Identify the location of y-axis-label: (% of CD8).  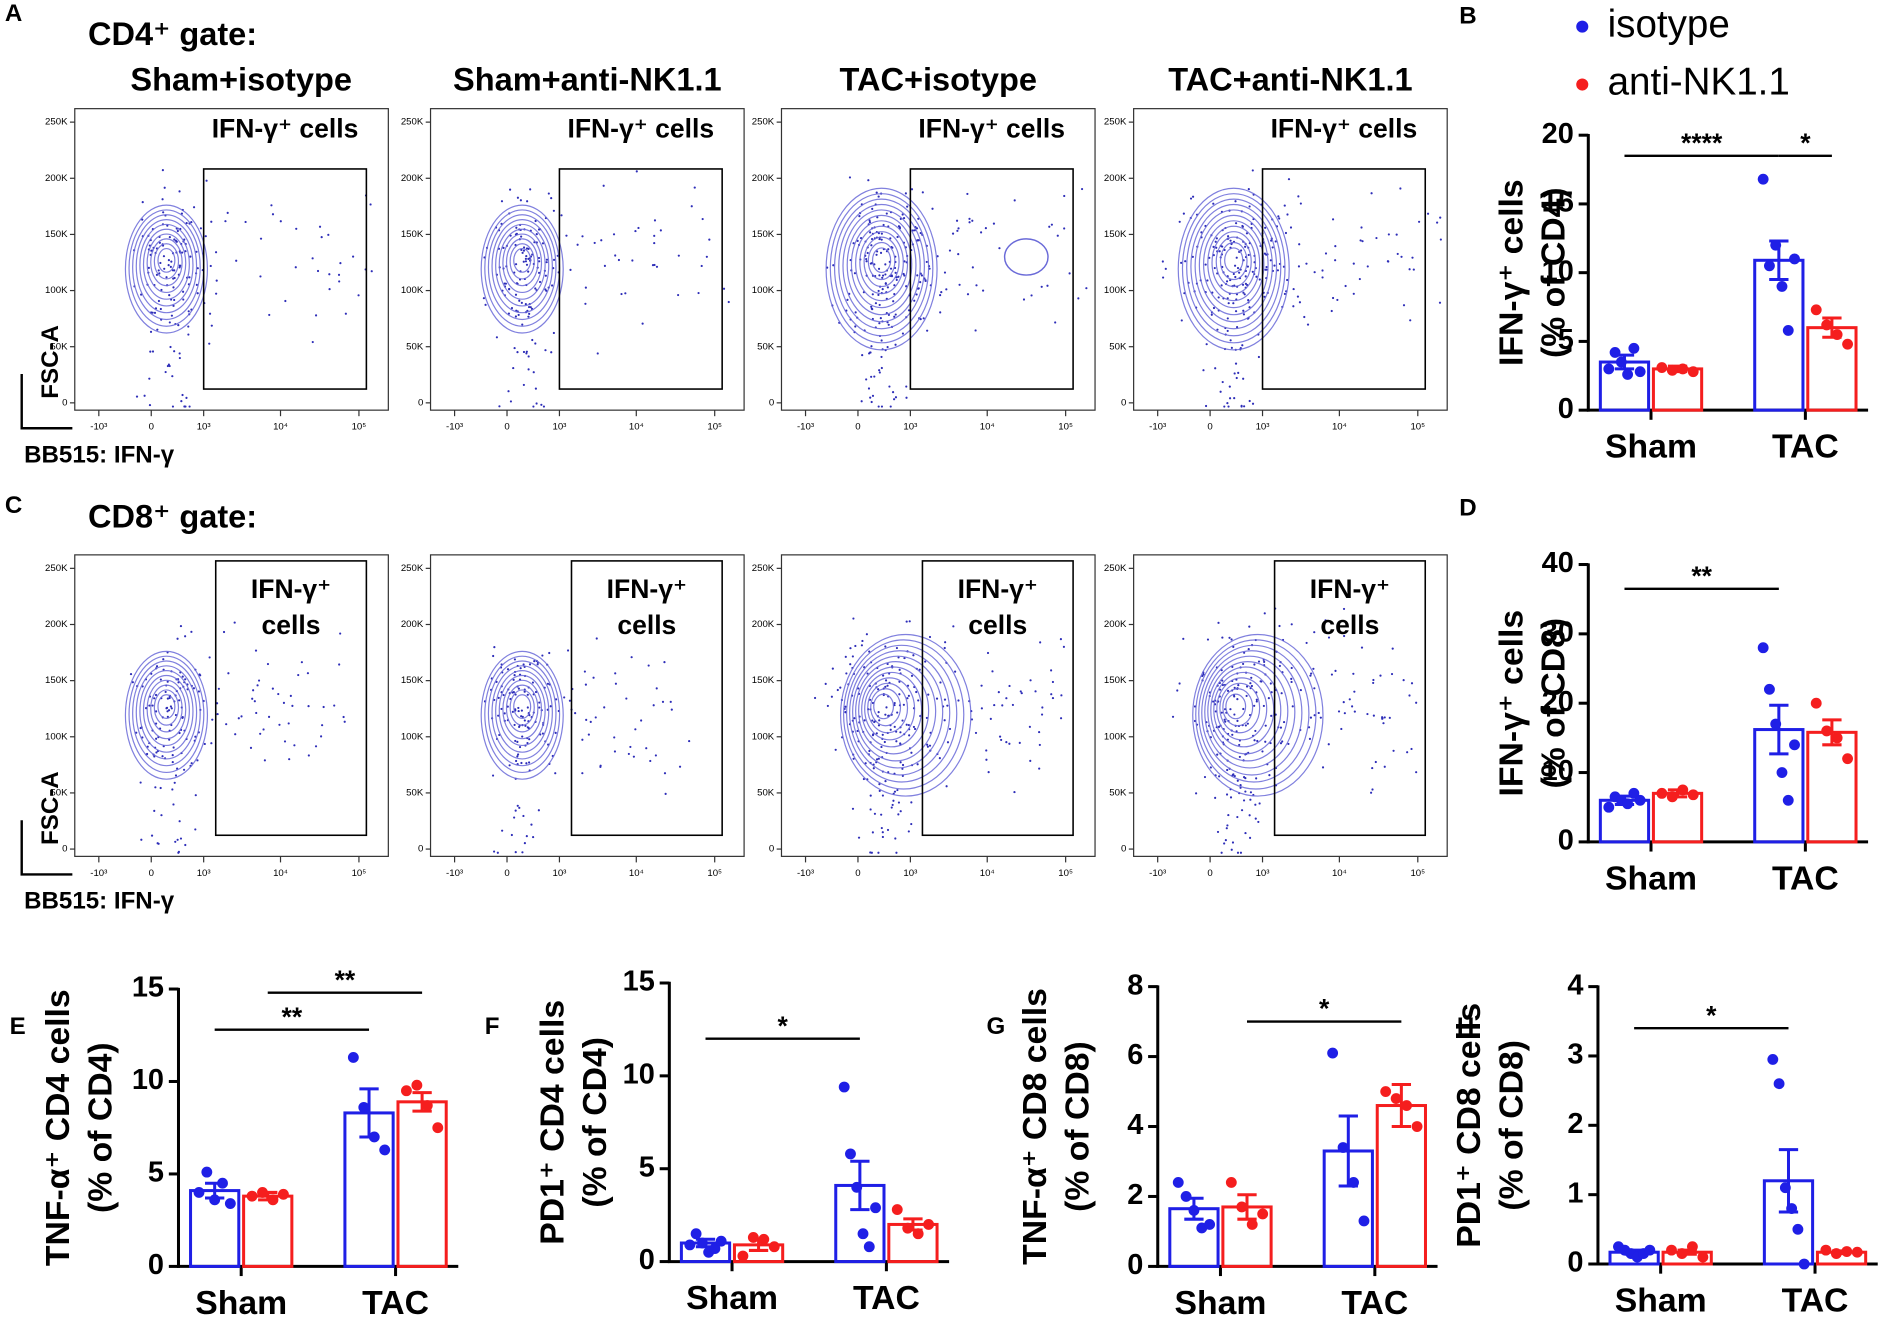
(1554, 703).